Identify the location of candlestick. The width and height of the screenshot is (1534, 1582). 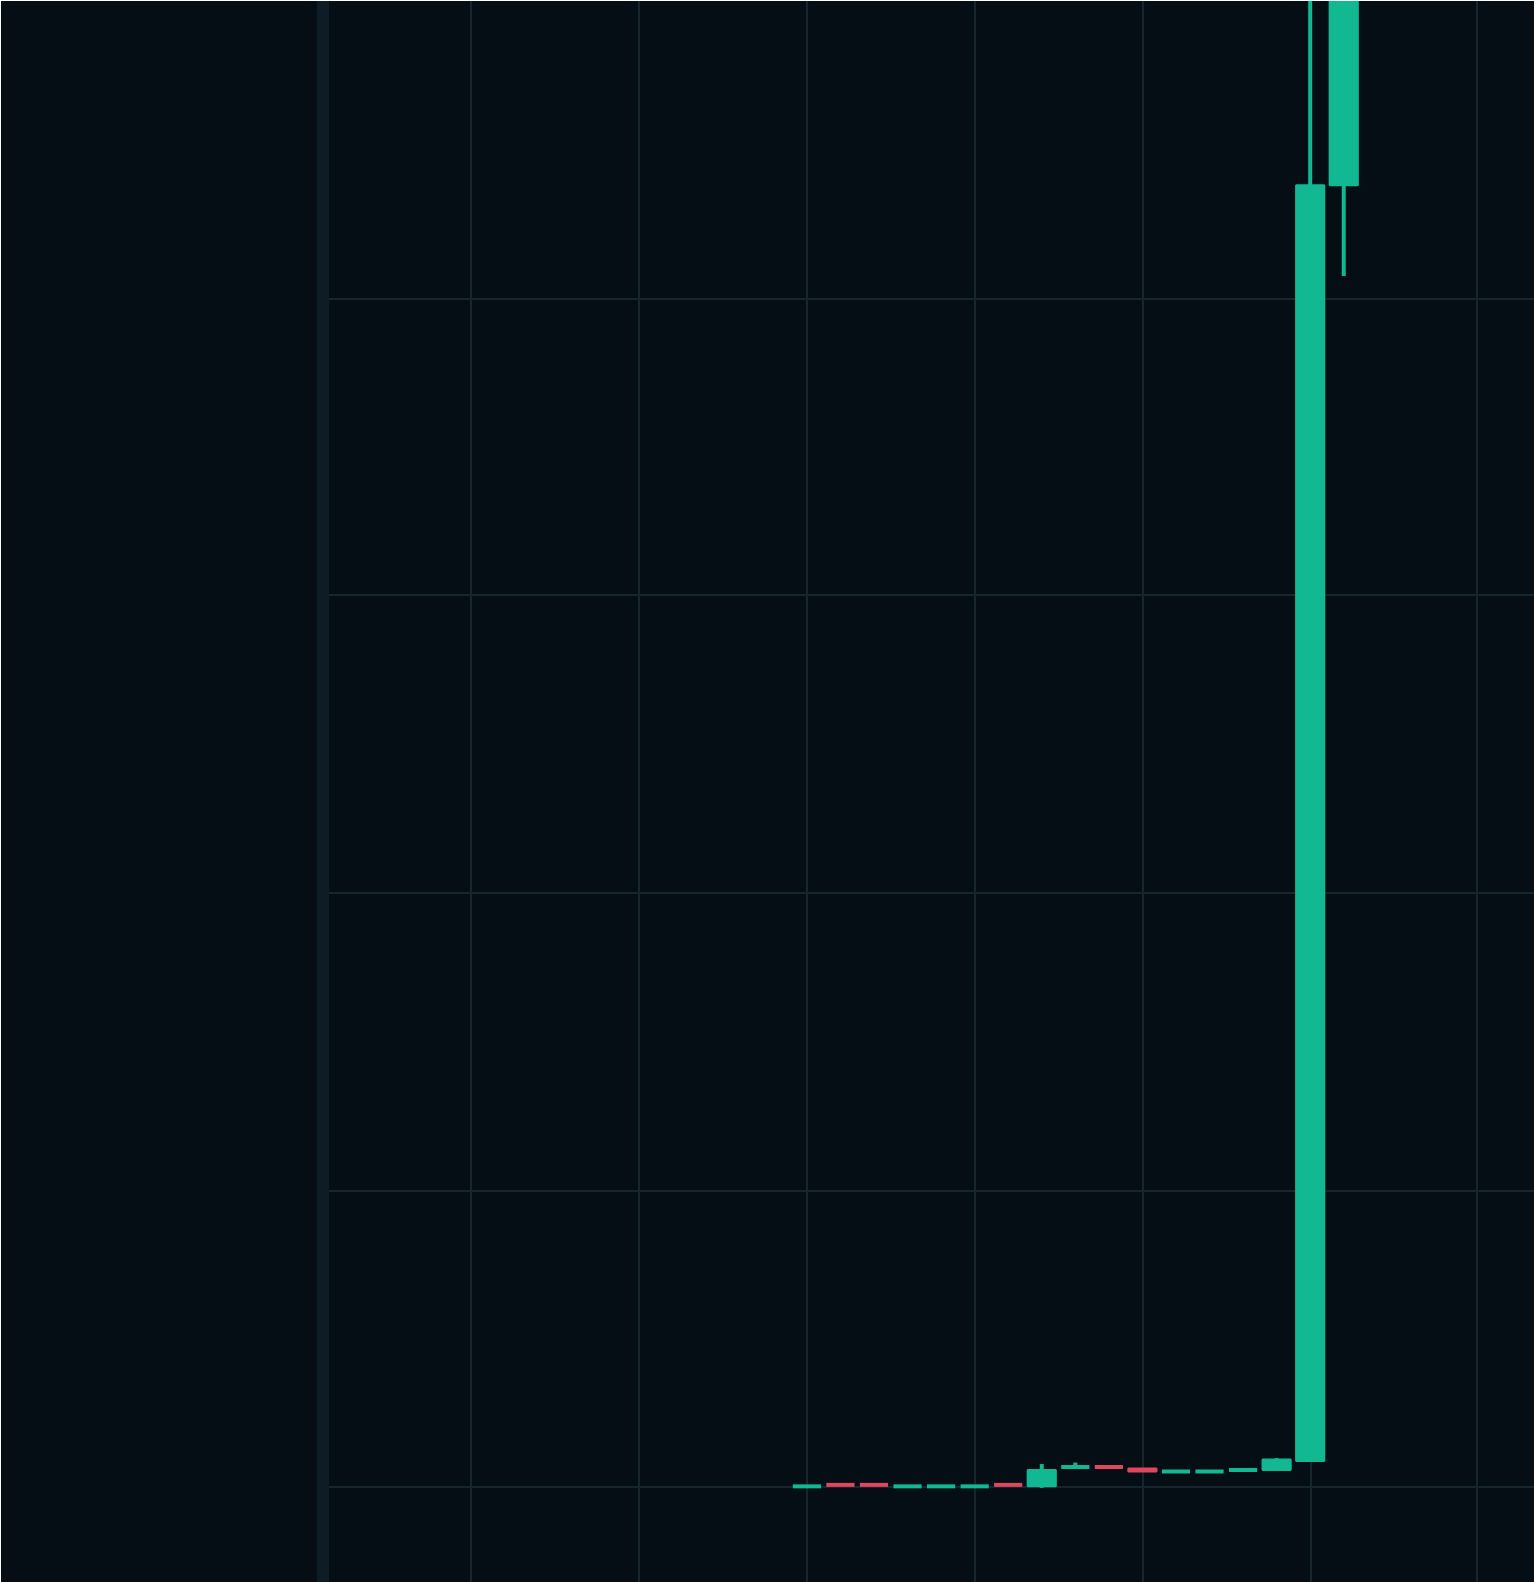
(1041, 1476).